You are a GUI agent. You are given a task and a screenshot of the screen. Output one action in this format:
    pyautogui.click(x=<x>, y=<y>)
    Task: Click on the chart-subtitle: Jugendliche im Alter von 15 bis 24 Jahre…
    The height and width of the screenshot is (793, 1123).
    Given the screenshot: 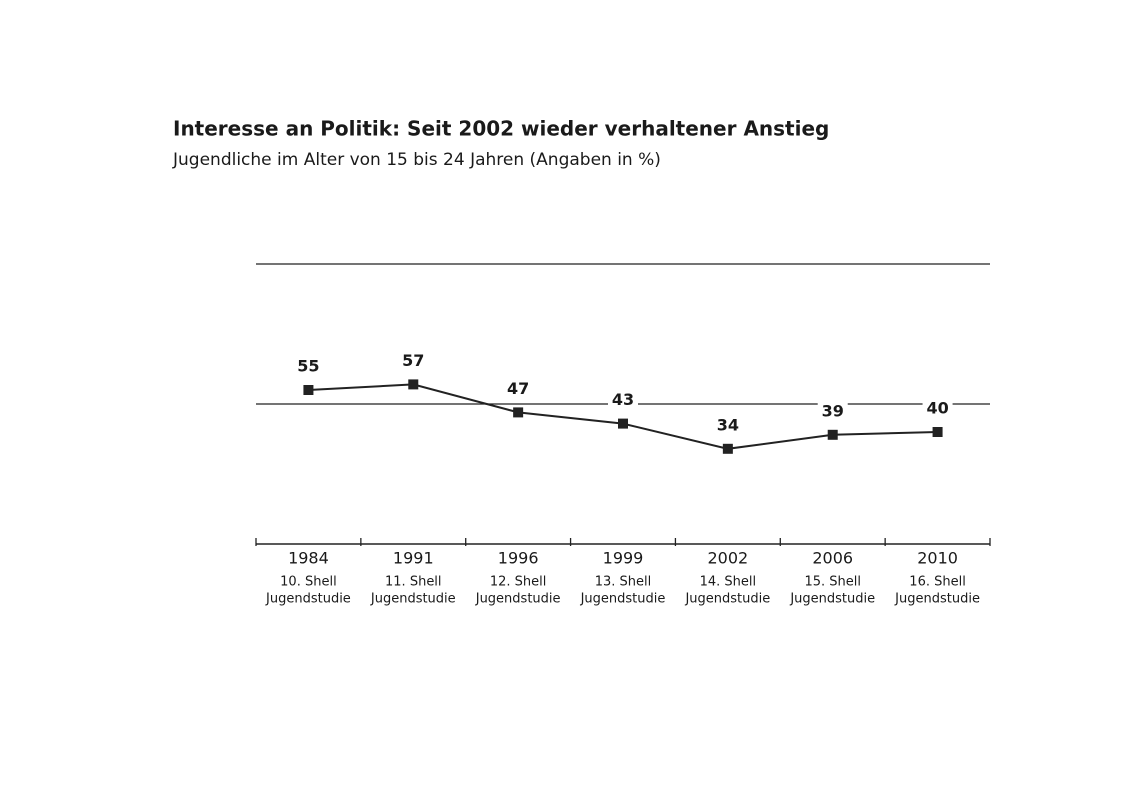 What is the action you would take?
    pyautogui.click(x=416, y=160)
    